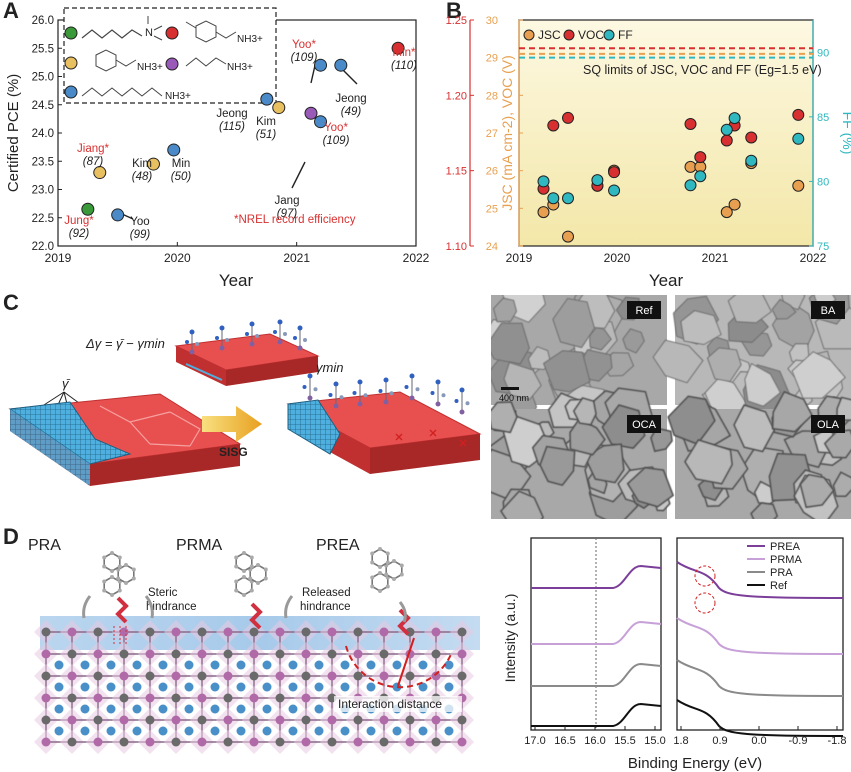  I want to click on b-legend-label: FF, so click(625, 35).